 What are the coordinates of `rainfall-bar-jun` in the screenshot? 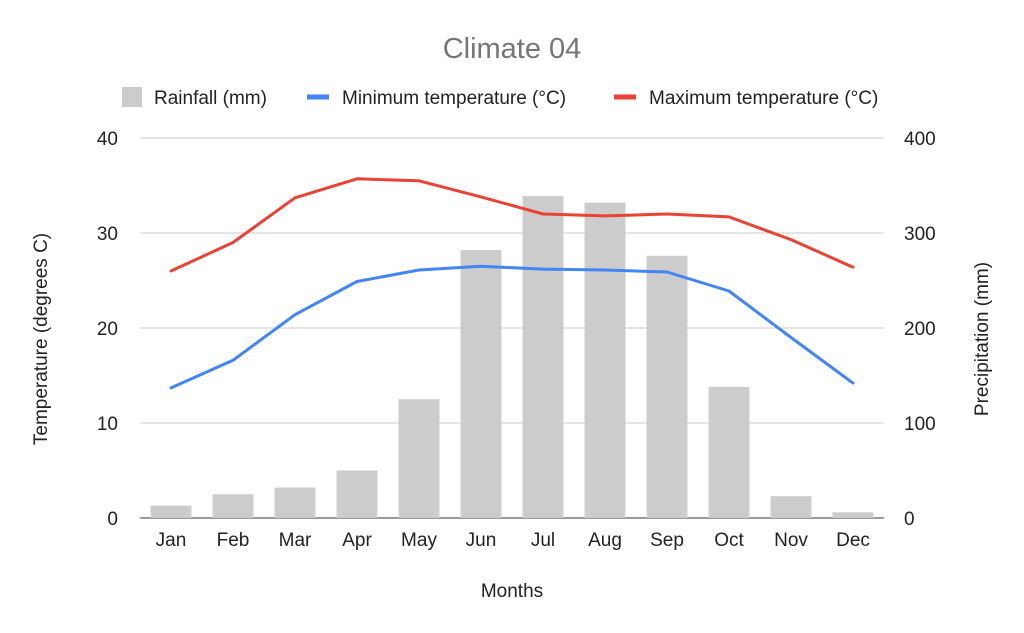 It's located at (481, 384).